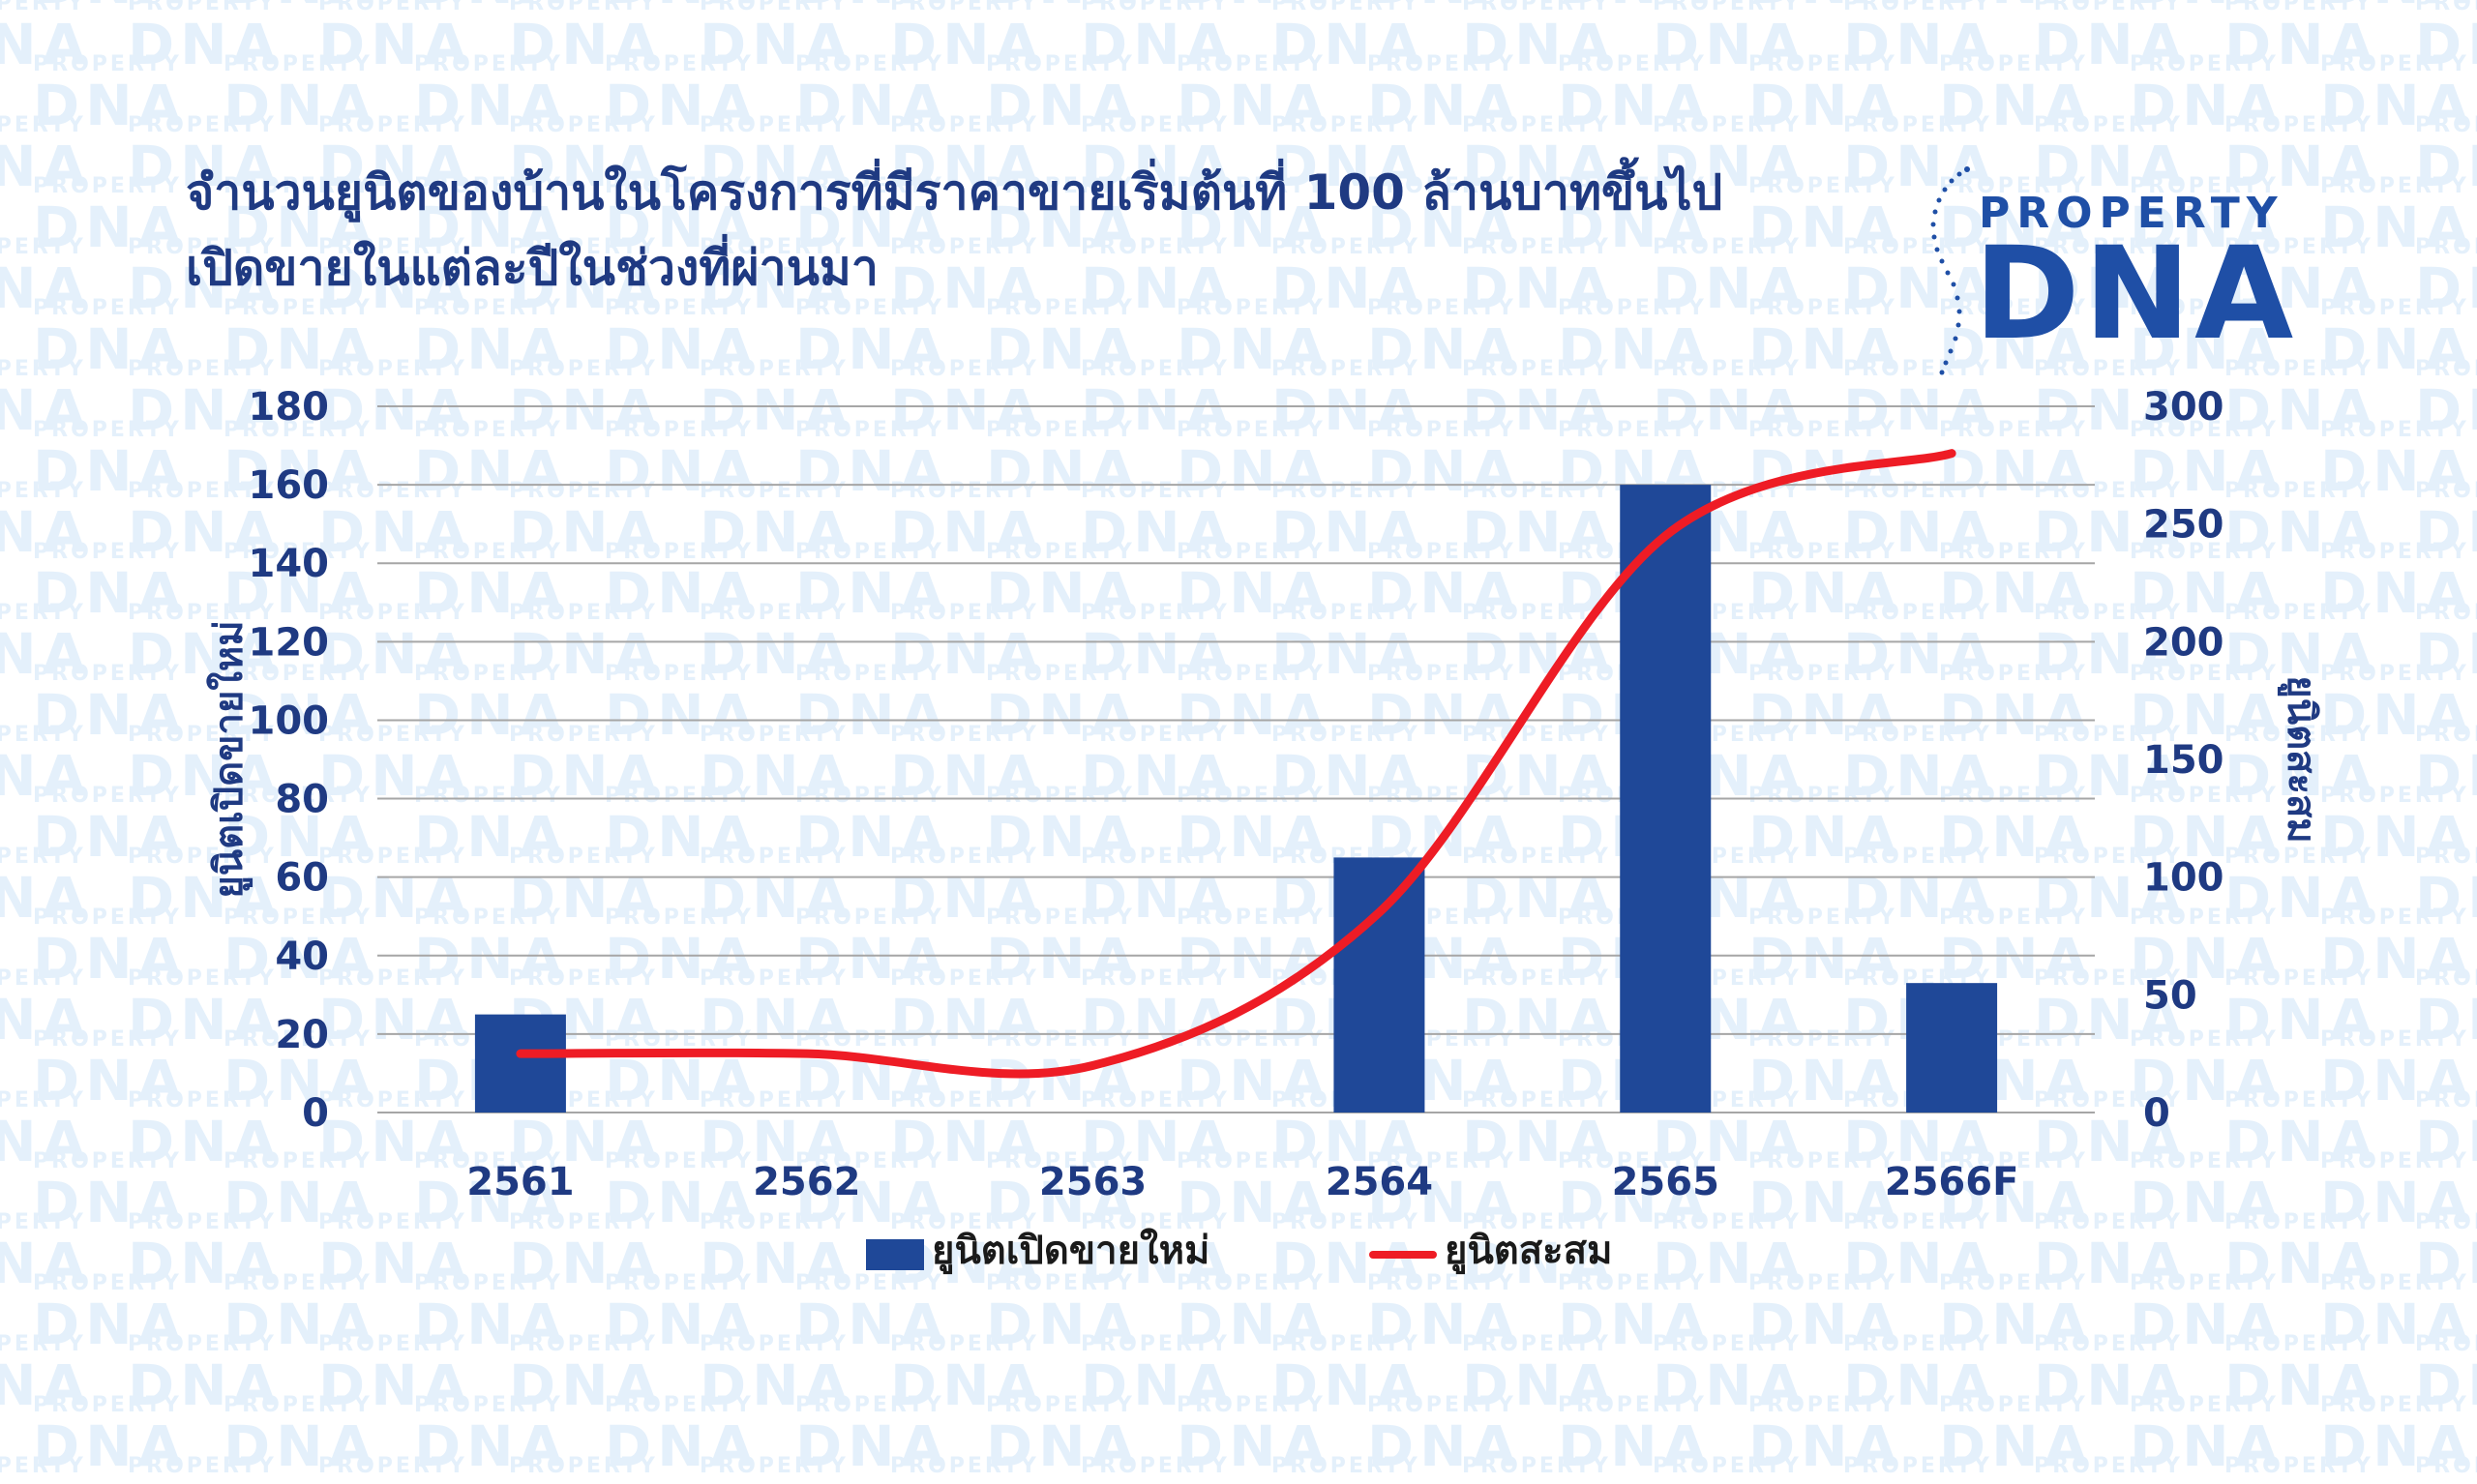 Image resolution: width=2477 pixels, height=1484 pixels. What do you see at coordinates (1950, 270) in the screenshot?
I see `logo-dots-icon` at bounding box center [1950, 270].